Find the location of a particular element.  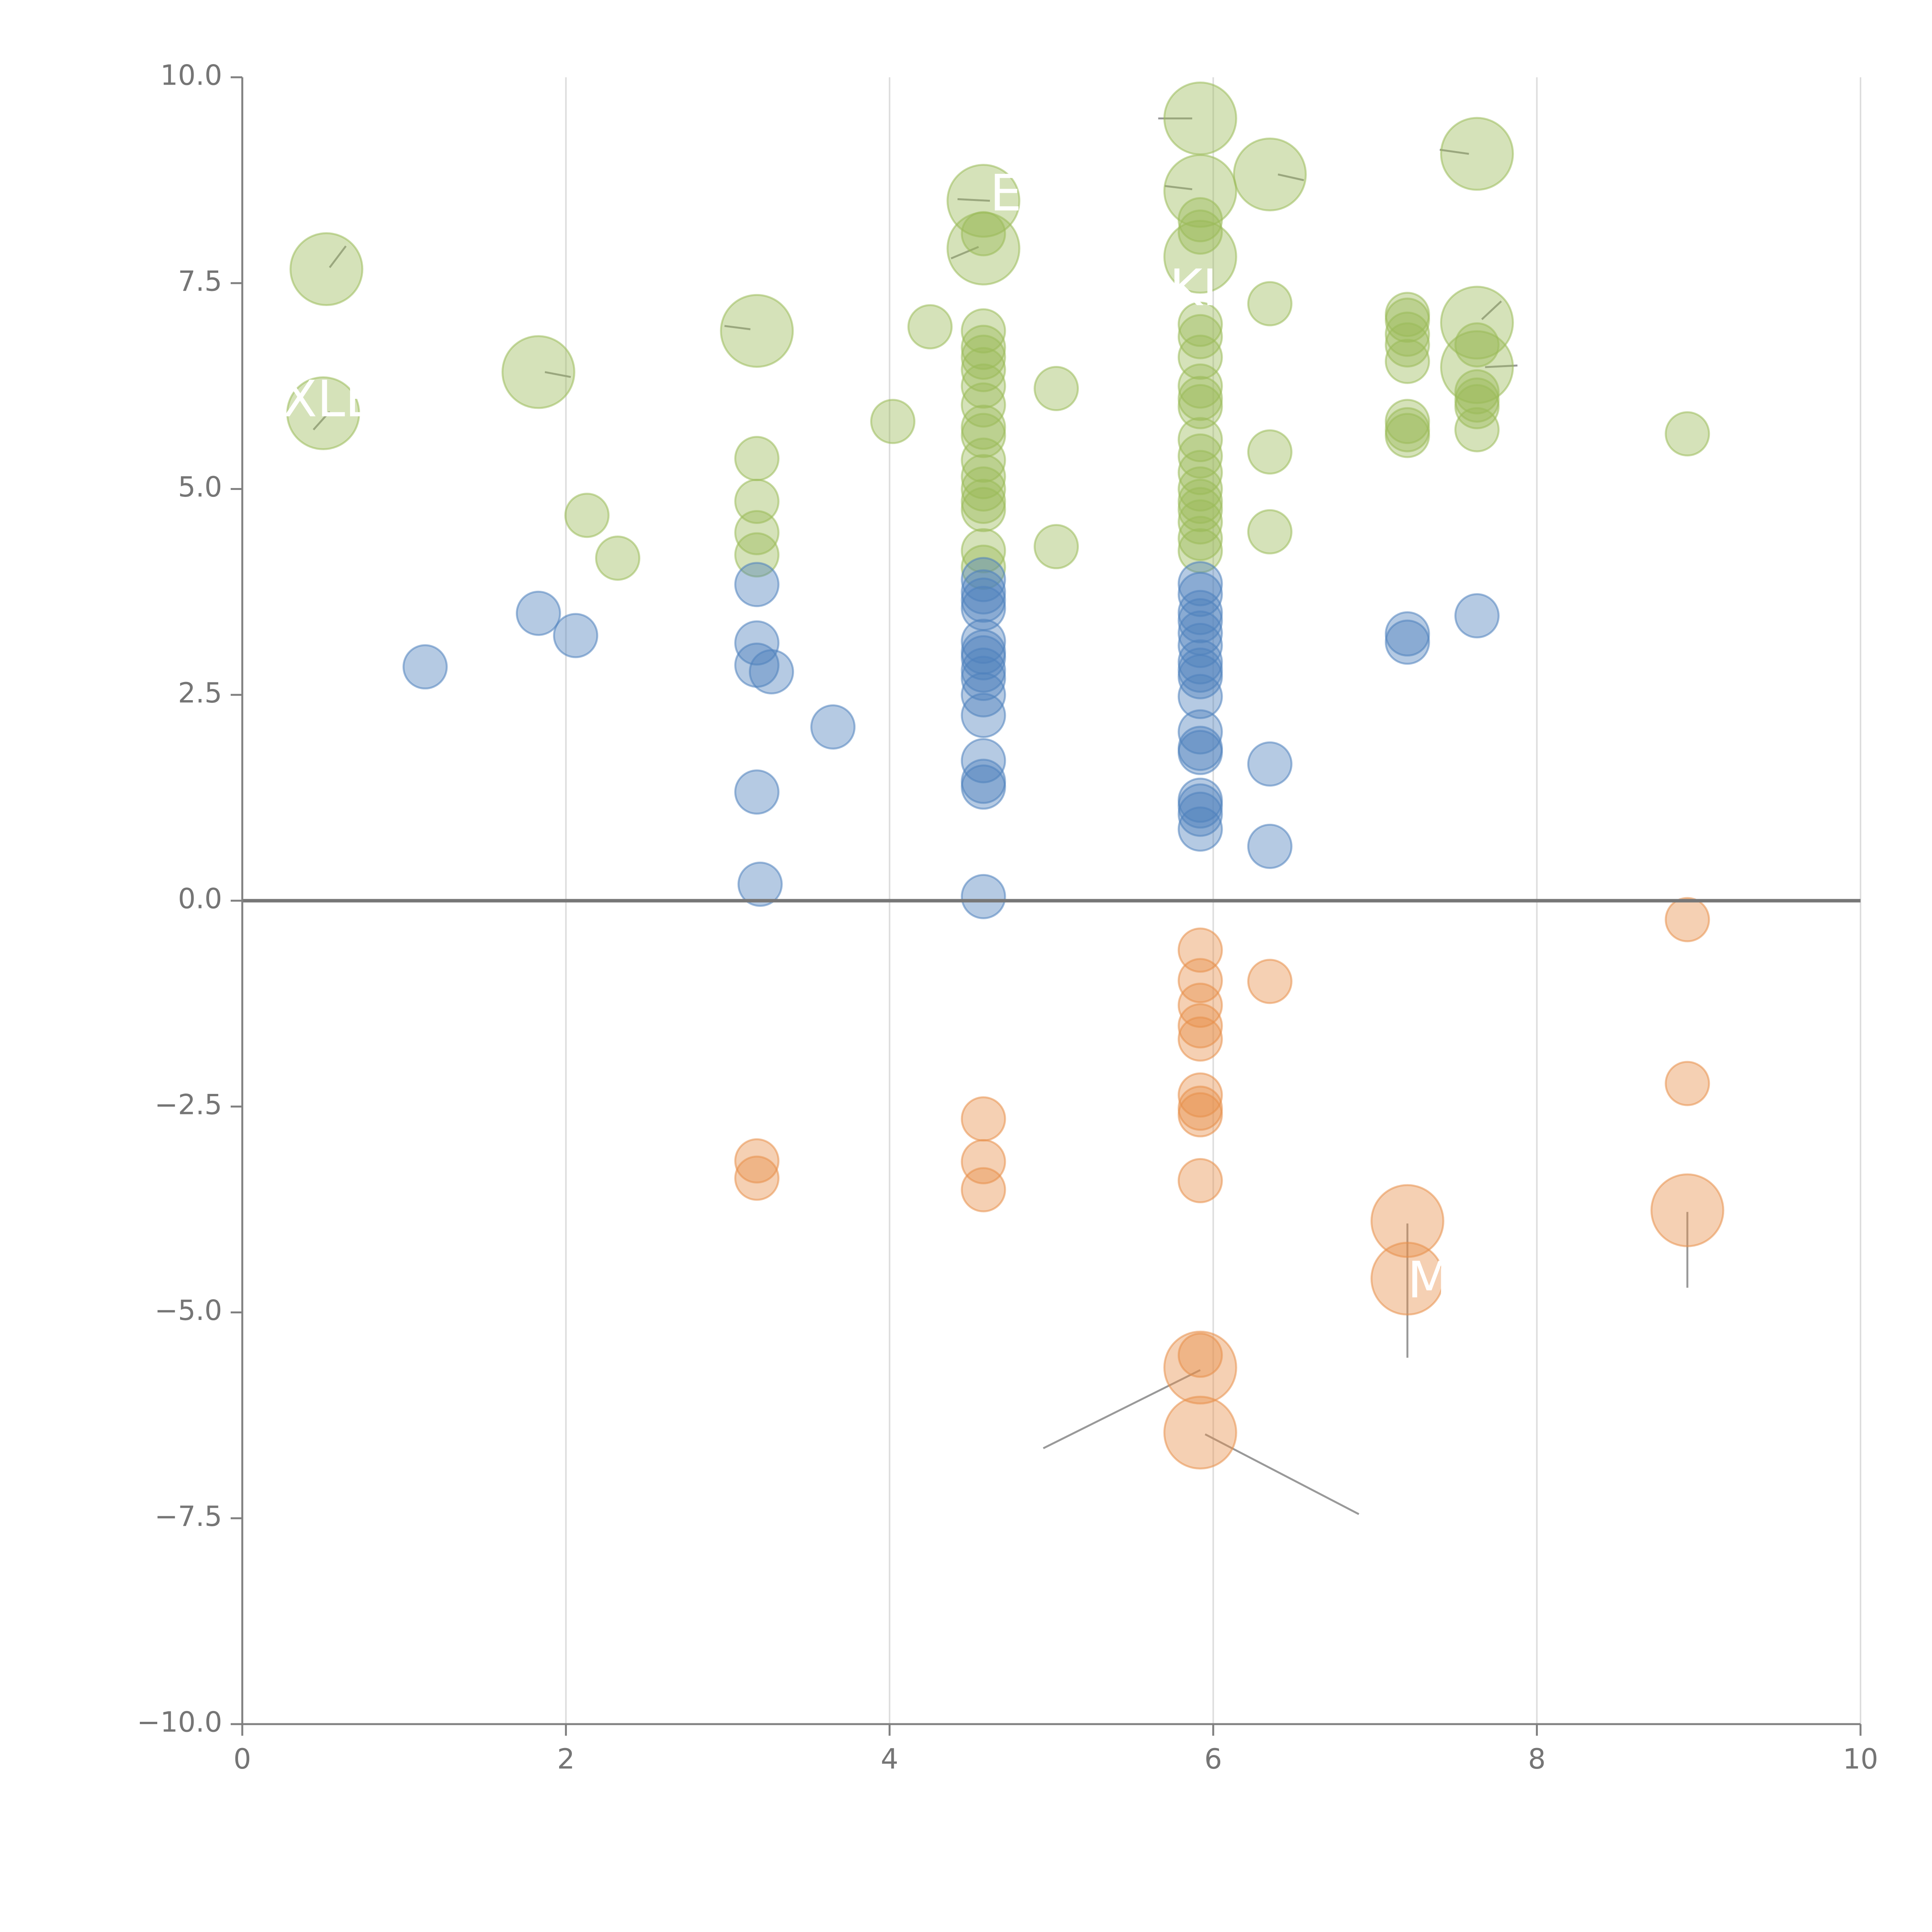

y-tick-label: 7.5 is located at coordinates (200, 281).